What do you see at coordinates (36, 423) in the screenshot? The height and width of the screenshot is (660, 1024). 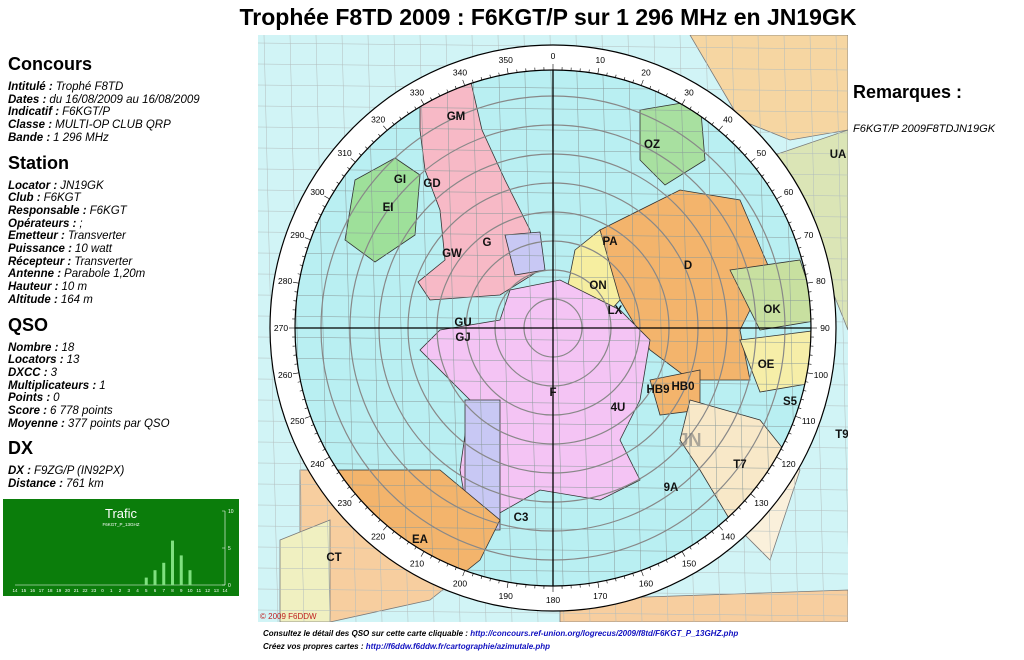 I see `info-label: Moyenne :` at bounding box center [36, 423].